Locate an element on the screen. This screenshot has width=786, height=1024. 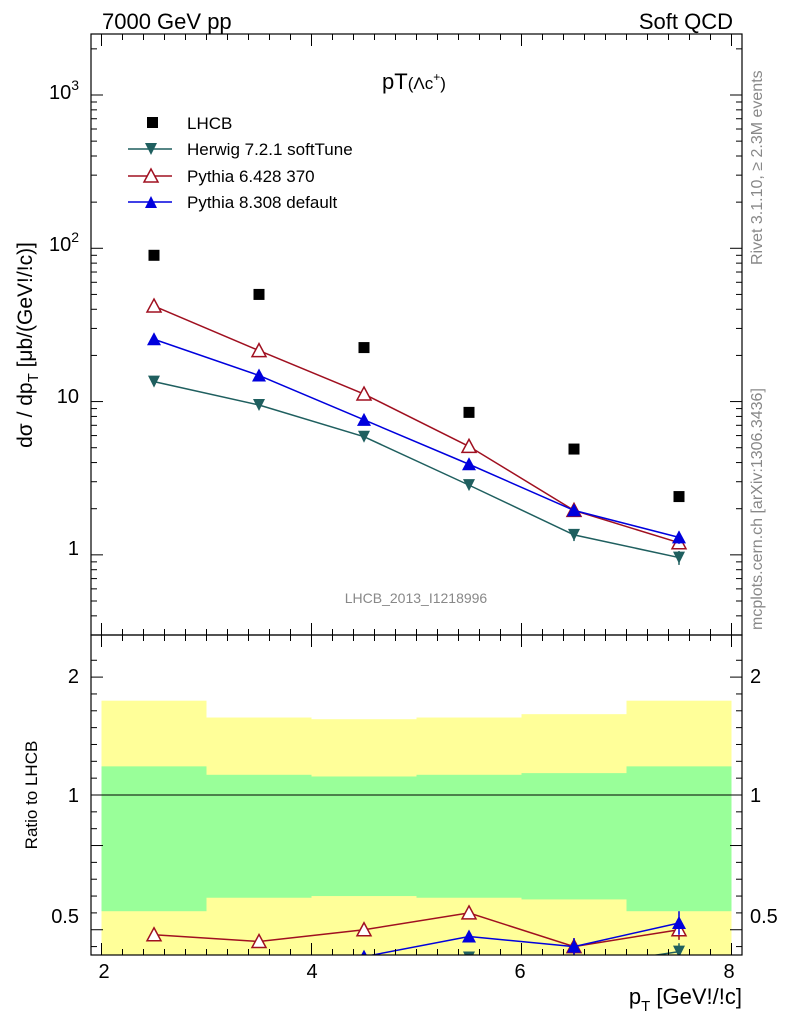
legend-marker-pythia8 is located at coordinates (151, 202).